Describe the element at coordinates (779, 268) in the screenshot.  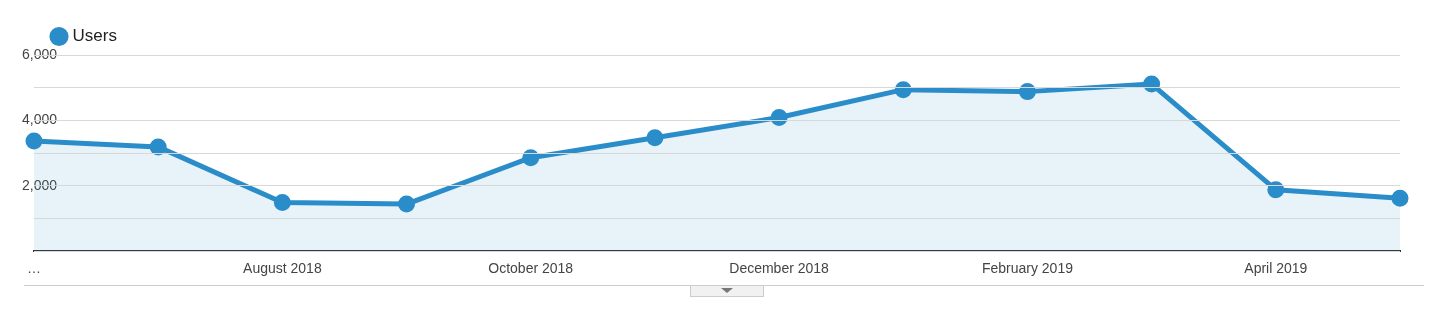
I see `x-tick-label: December 2018` at that location.